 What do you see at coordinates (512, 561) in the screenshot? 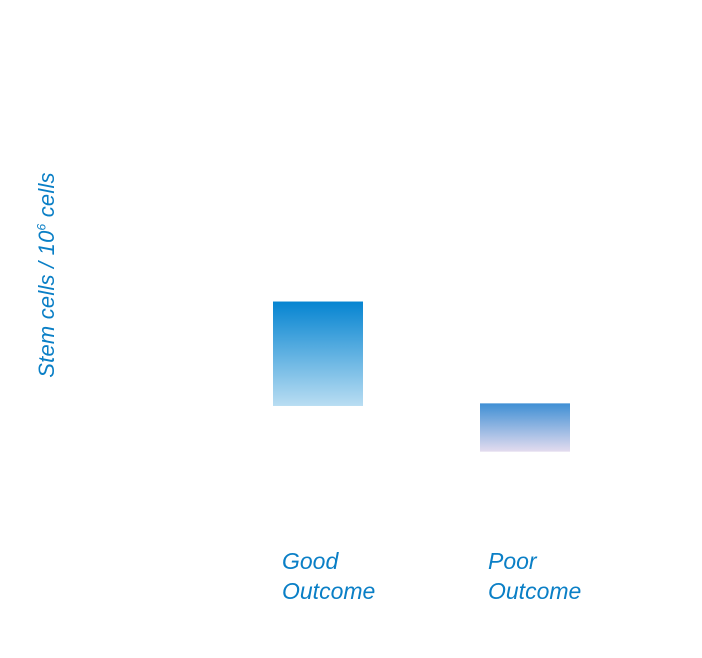
I see `x-tick-label-line: Poor` at bounding box center [512, 561].